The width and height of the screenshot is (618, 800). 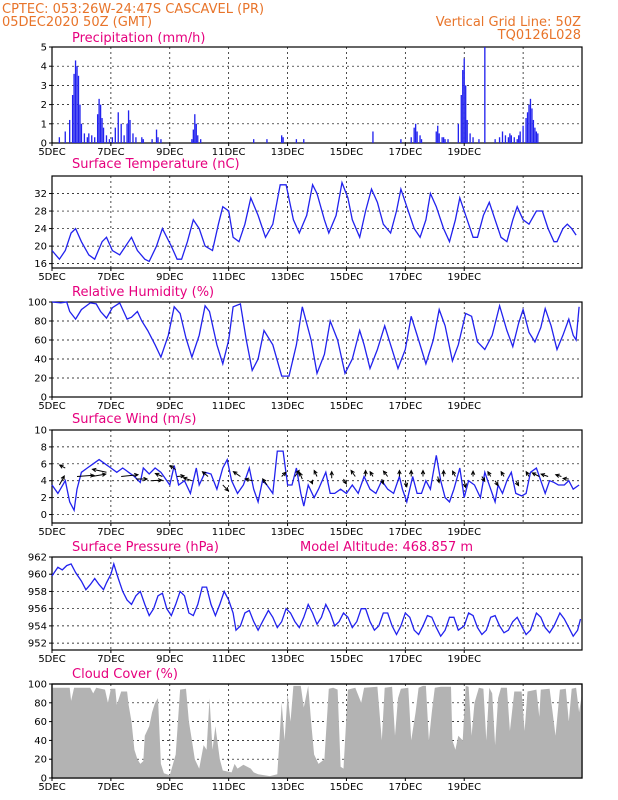 I want to click on wind-ytick-label: 6, so click(x=44, y=464).